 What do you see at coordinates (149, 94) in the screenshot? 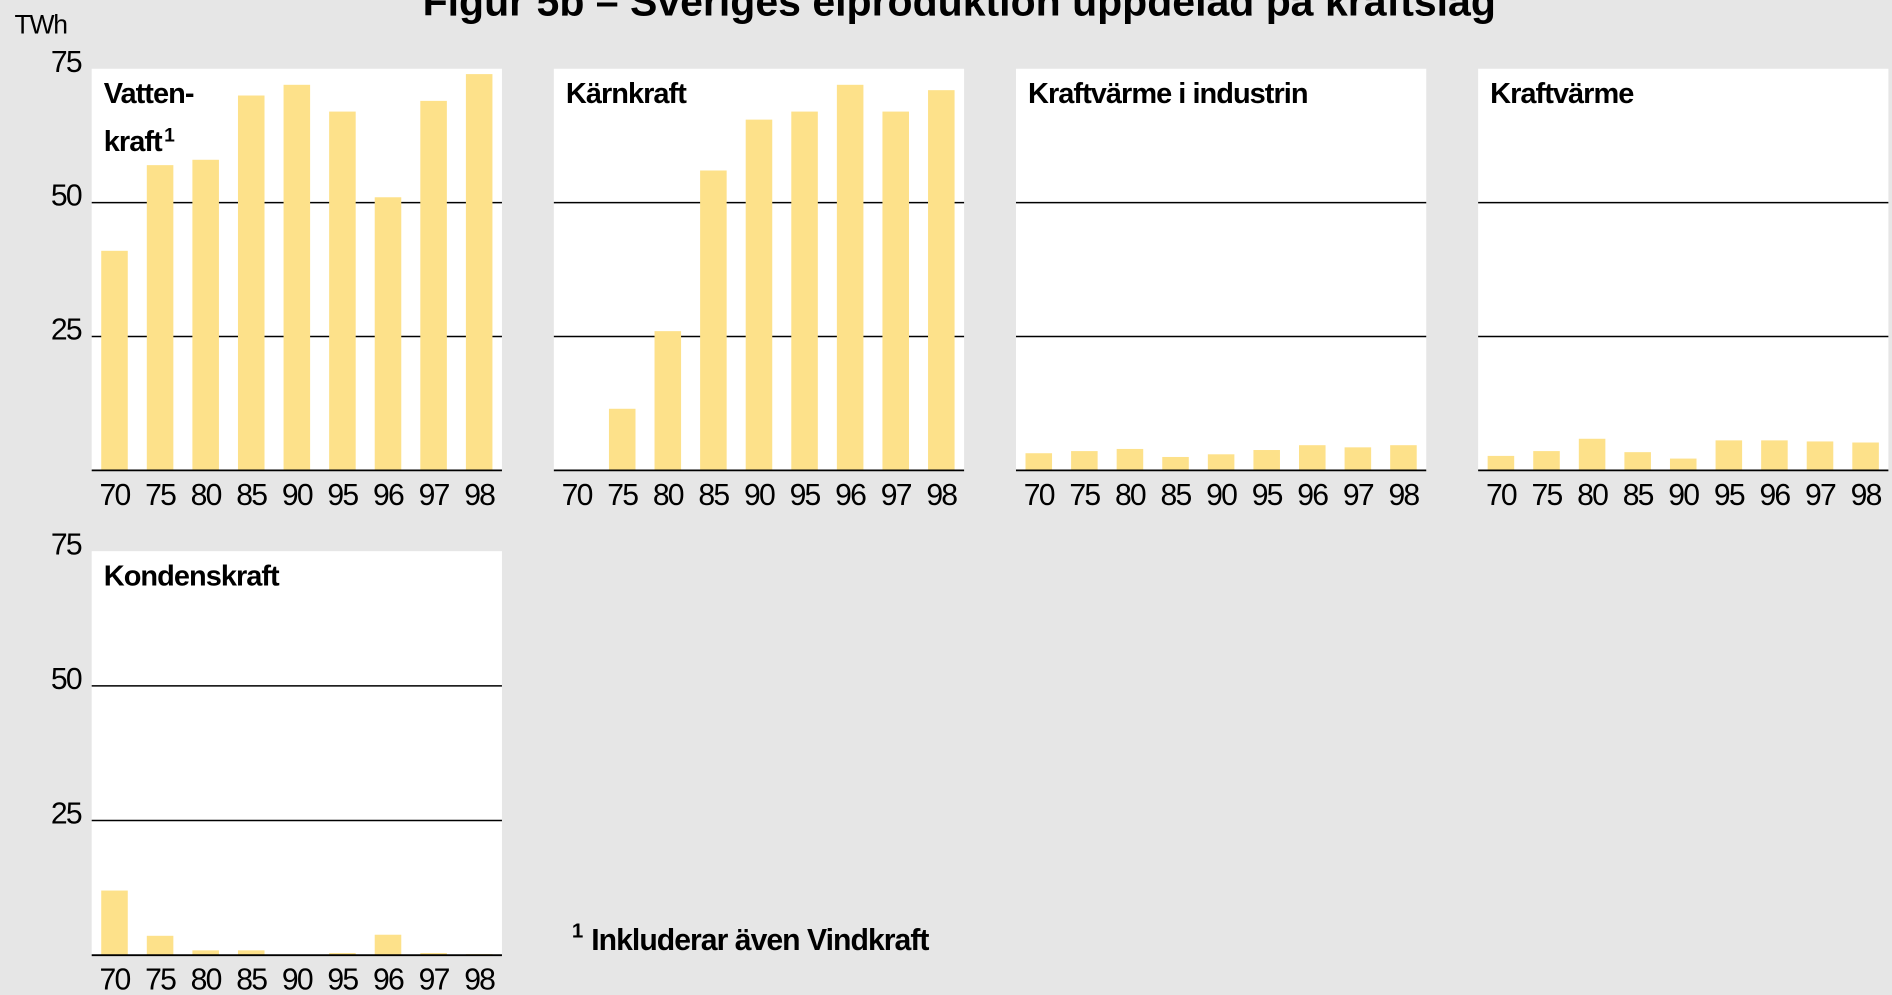
I see `panel-title: Vatten-` at bounding box center [149, 94].